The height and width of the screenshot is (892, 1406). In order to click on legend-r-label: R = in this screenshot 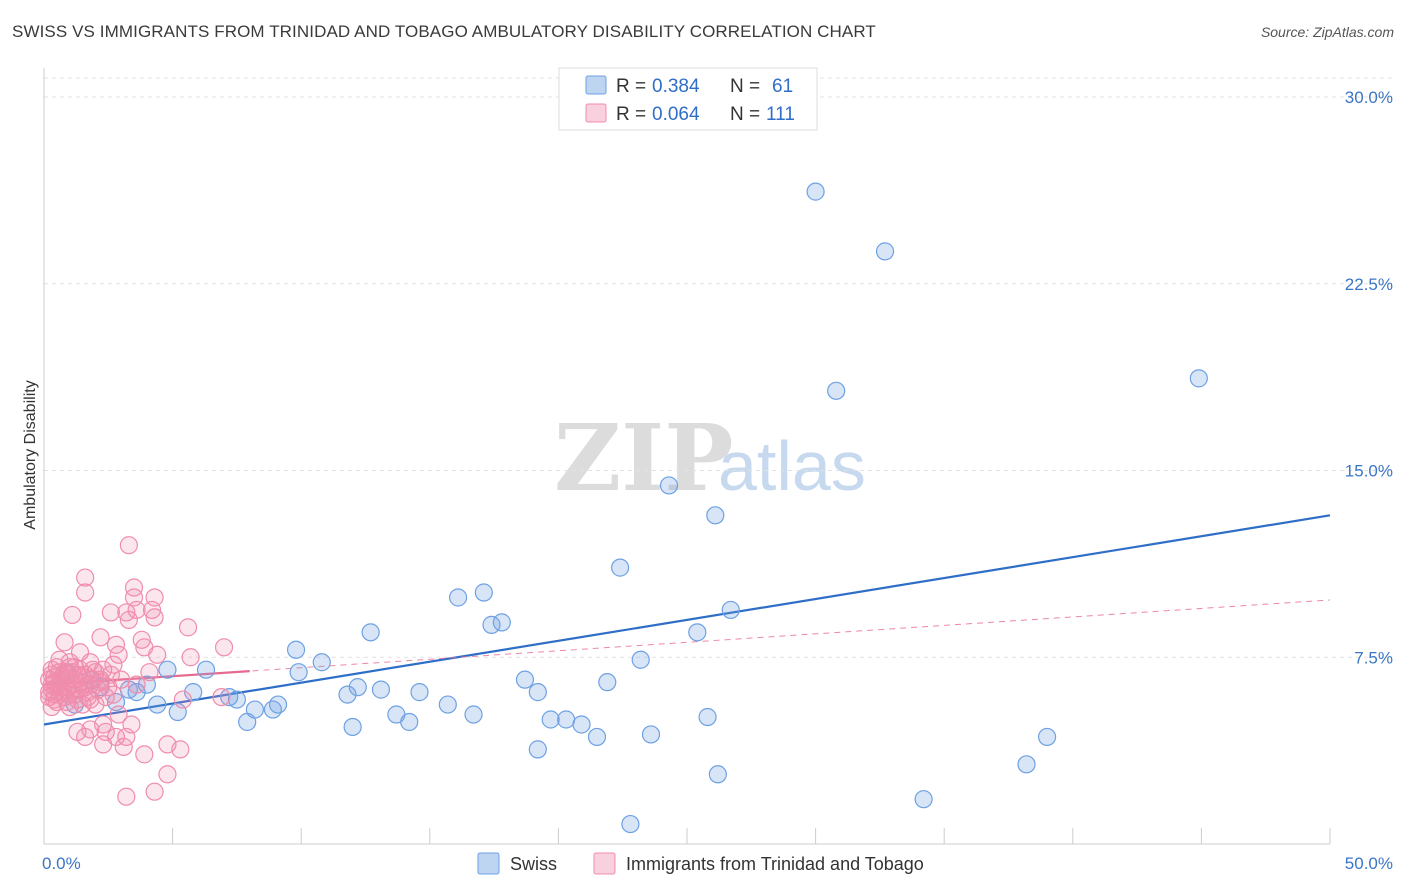, I will do `click(631, 86)`.